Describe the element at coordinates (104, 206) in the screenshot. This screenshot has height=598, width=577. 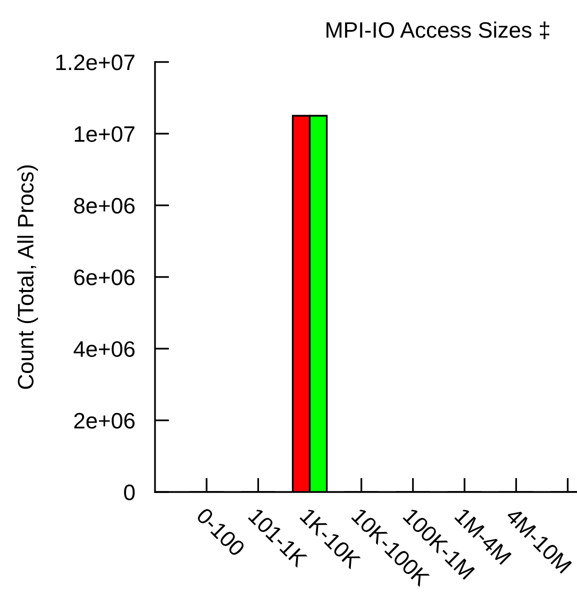
I see `y-tick-label: 8e+06` at that location.